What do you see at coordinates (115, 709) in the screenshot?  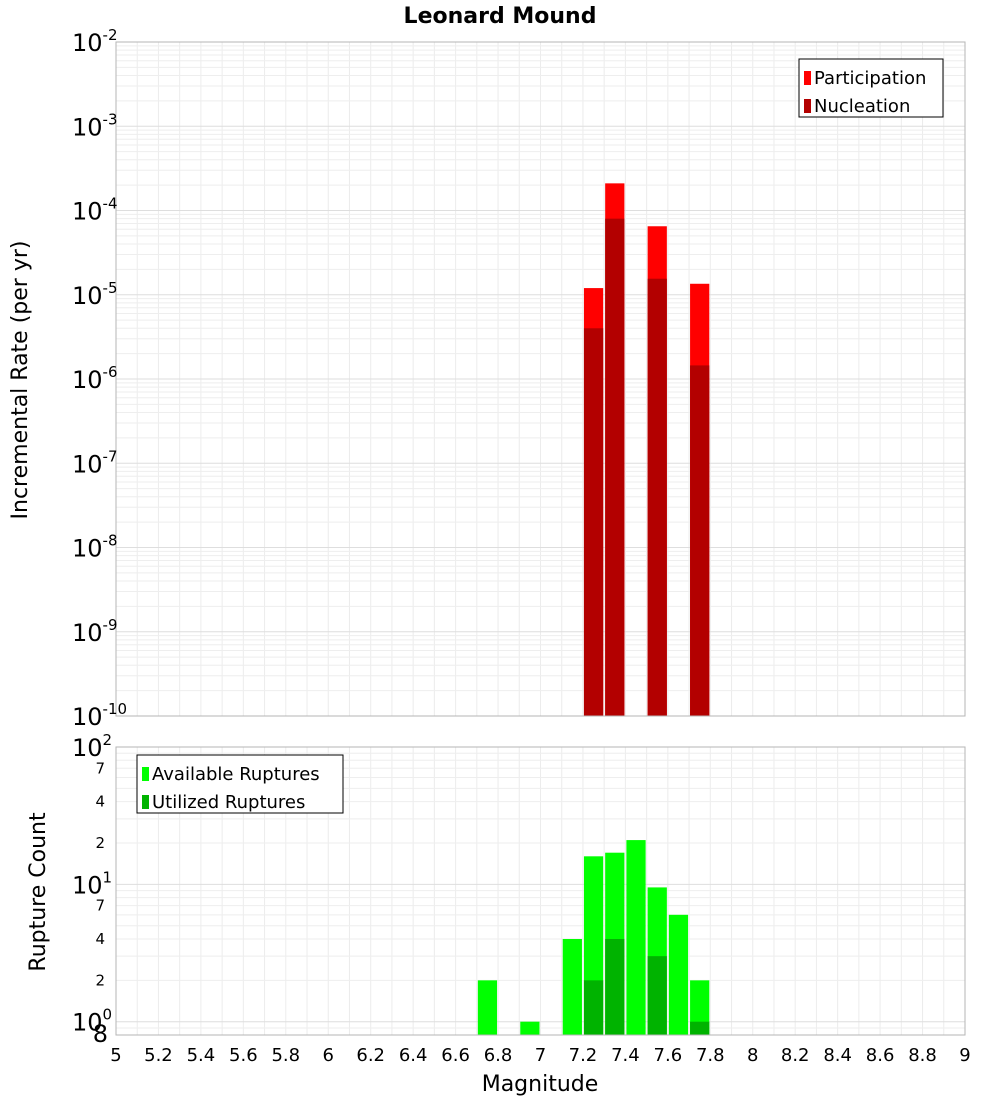 I see `rate-y-tick-exponent: -10` at bounding box center [115, 709].